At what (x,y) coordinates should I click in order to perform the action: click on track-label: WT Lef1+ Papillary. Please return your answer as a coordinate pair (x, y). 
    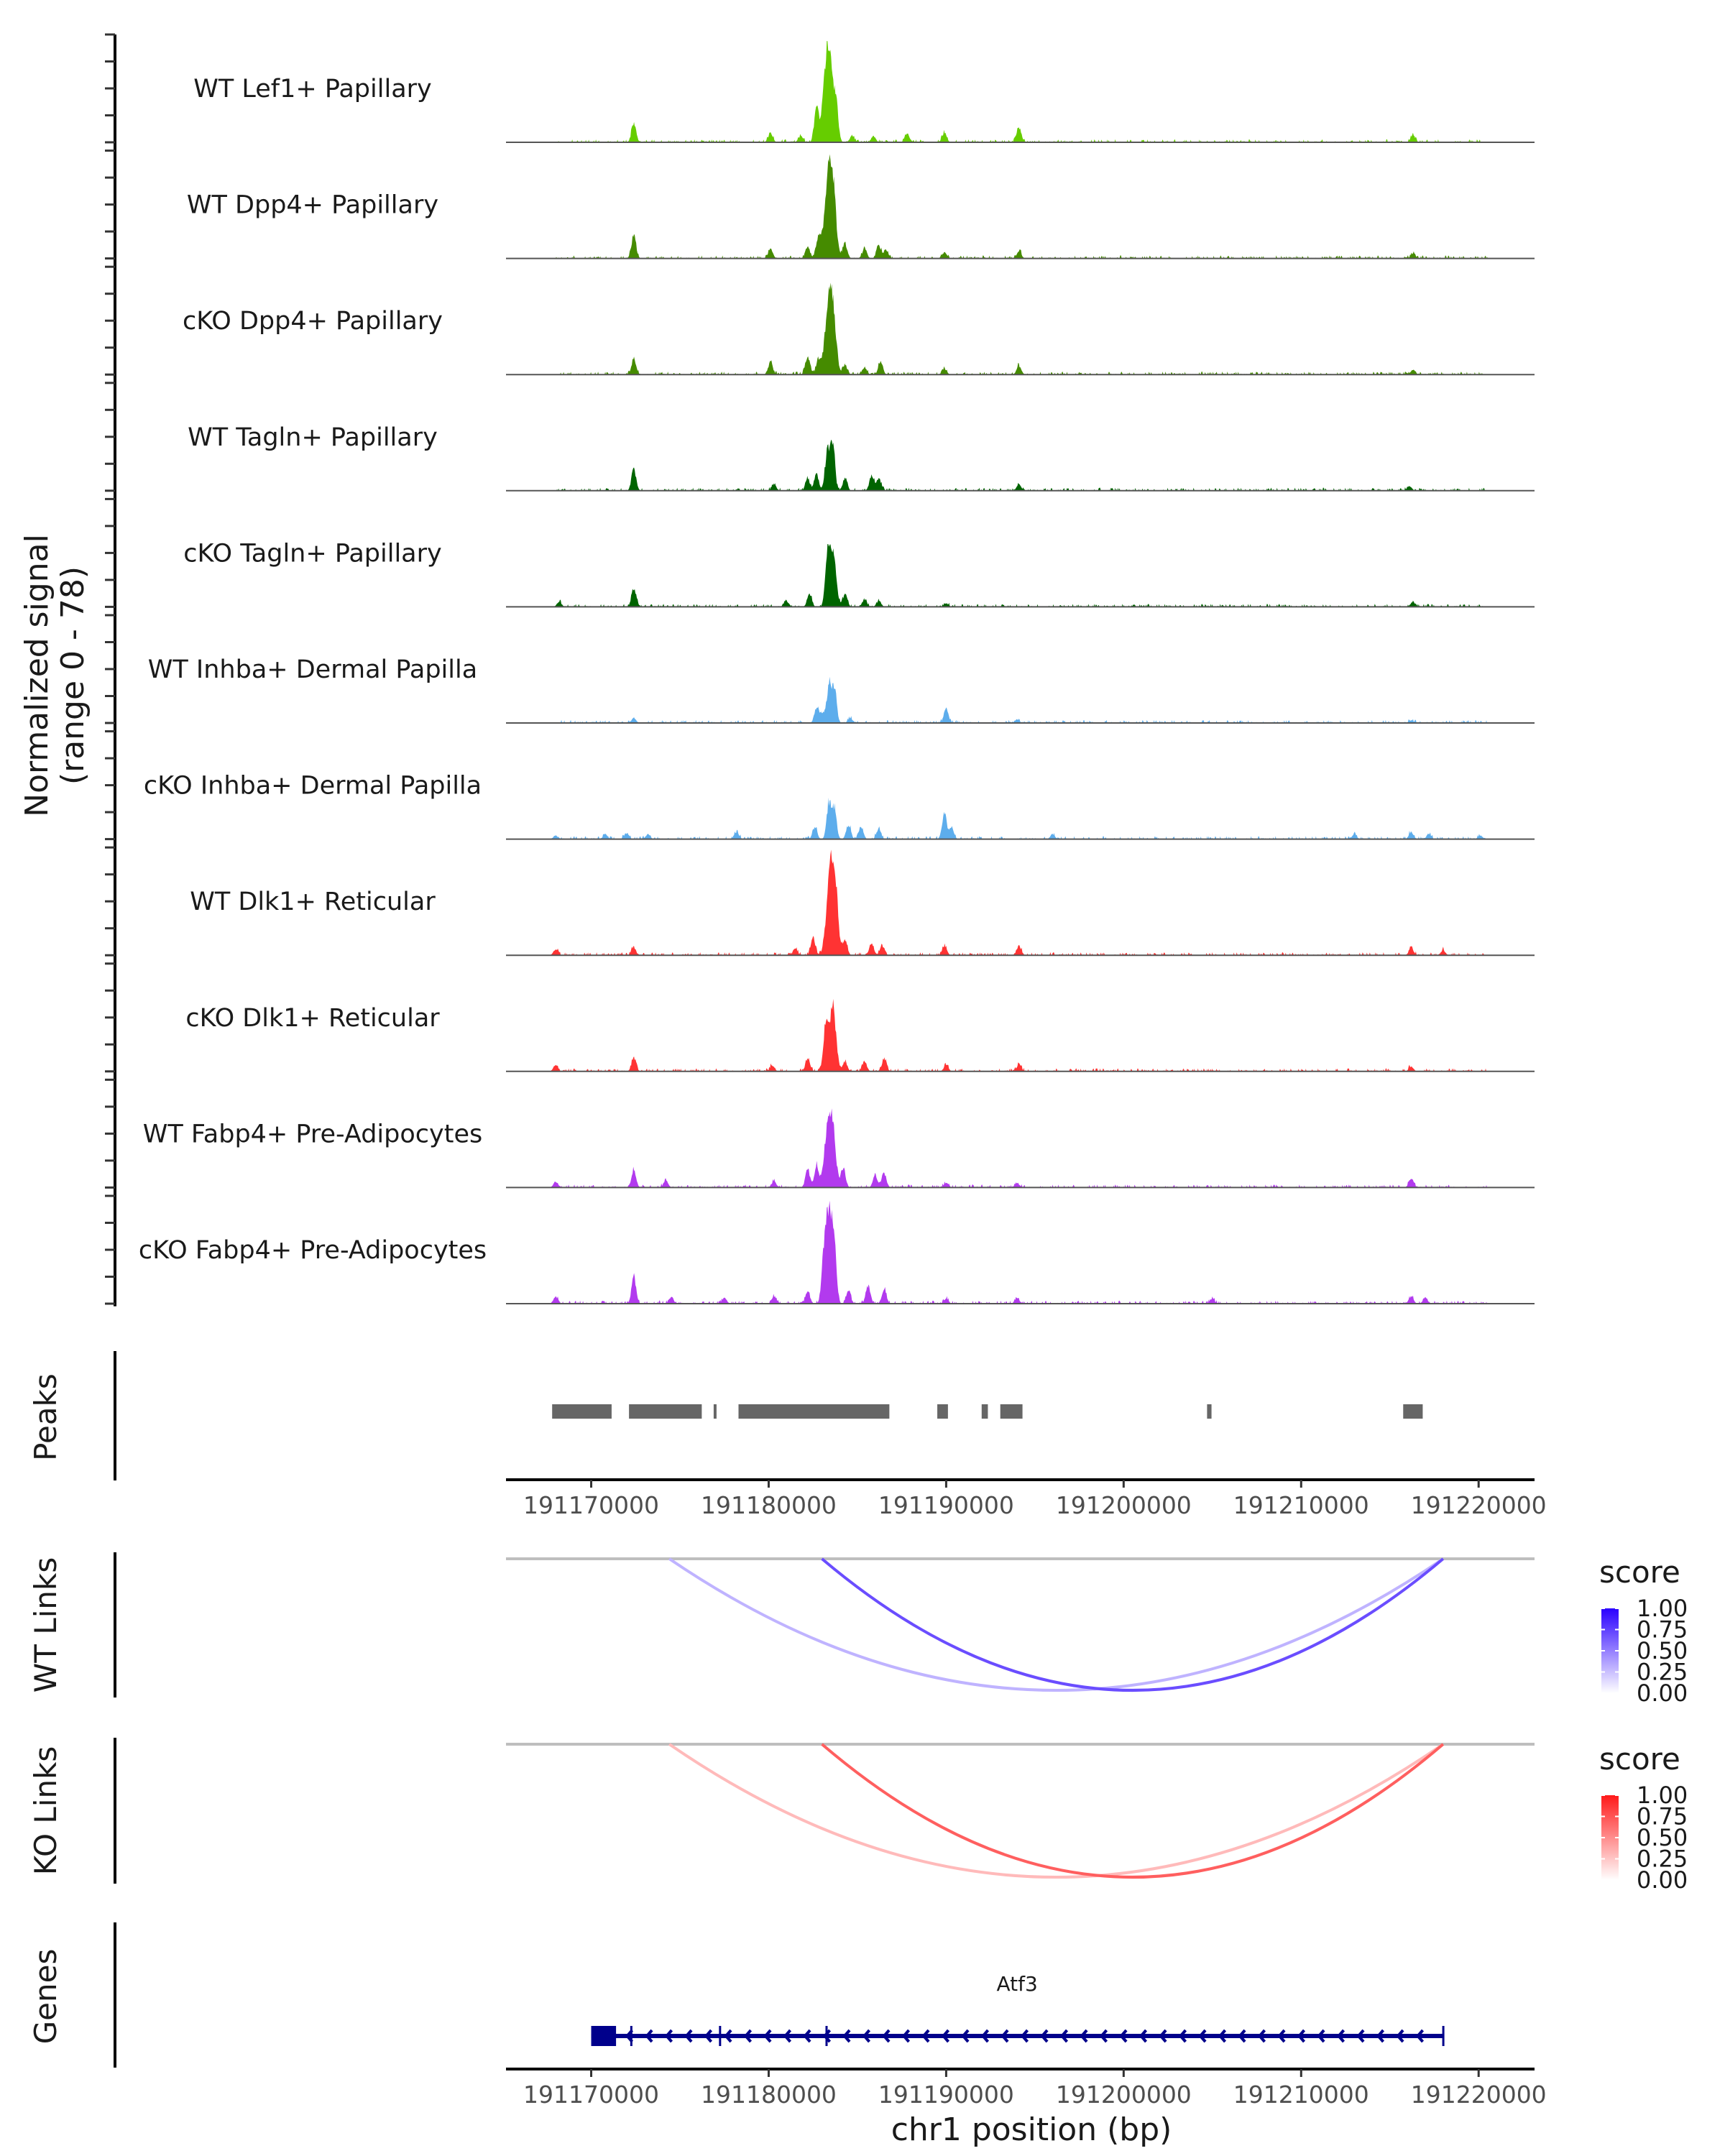
    Looking at the image, I should click on (312, 89).